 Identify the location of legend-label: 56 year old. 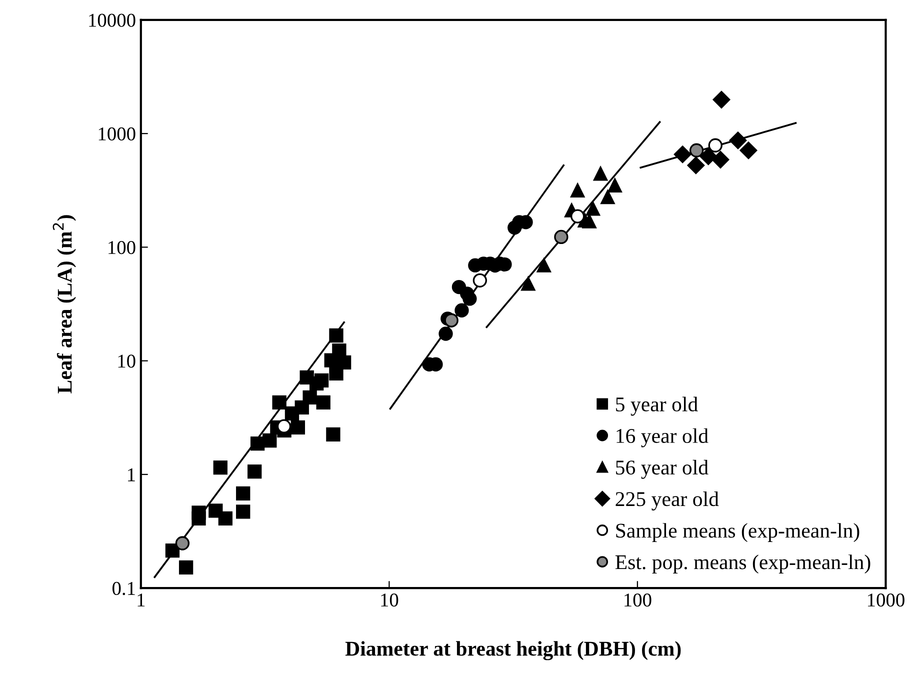
(662, 469).